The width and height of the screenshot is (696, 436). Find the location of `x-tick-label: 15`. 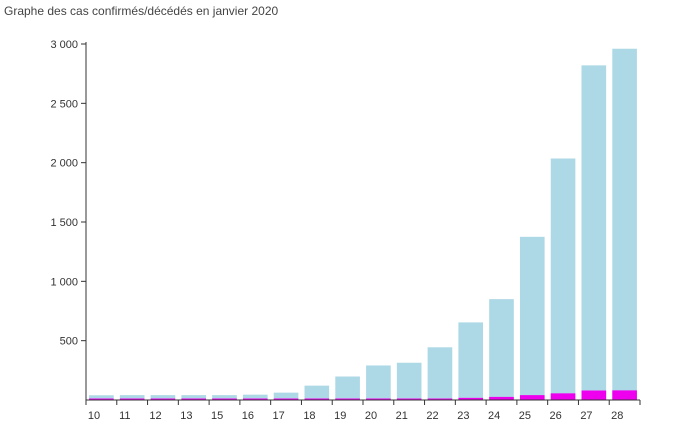

x-tick-label: 15 is located at coordinates (217, 416).